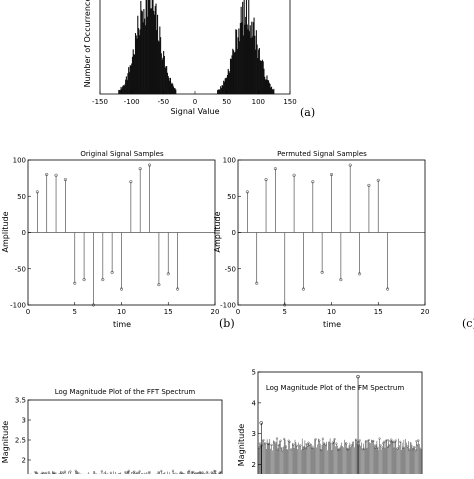 This screenshot has height=479, width=474. What do you see at coordinates (5, 231) in the screenshot?
I see `panel-b-ylabel: Amplitude` at bounding box center [5, 231].